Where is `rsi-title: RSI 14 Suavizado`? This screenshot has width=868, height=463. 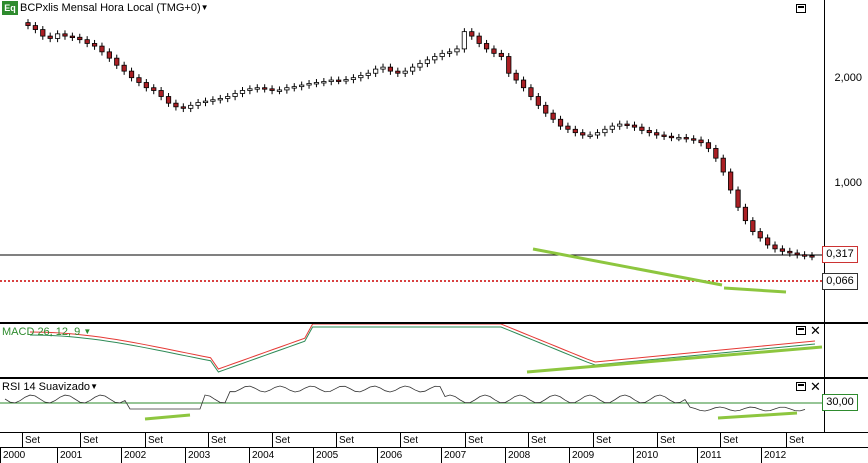
rsi-title: RSI 14 Suavizado is located at coordinates (46, 387).